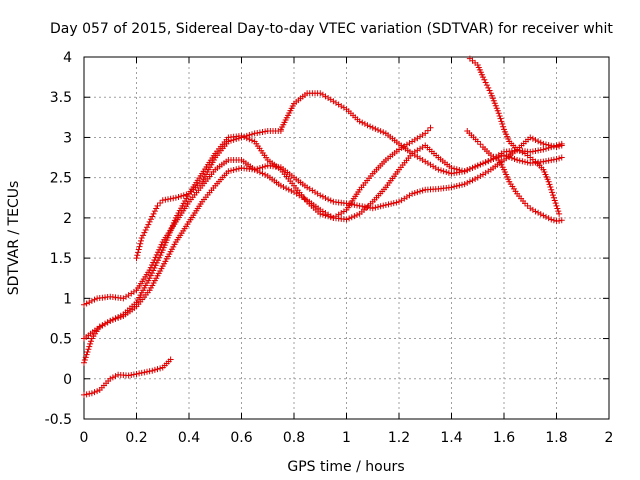 This screenshot has width=640, height=480. What do you see at coordinates (67, 219) in the screenshot?
I see `y-tick-label: 2` at bounding box center [67, 219].